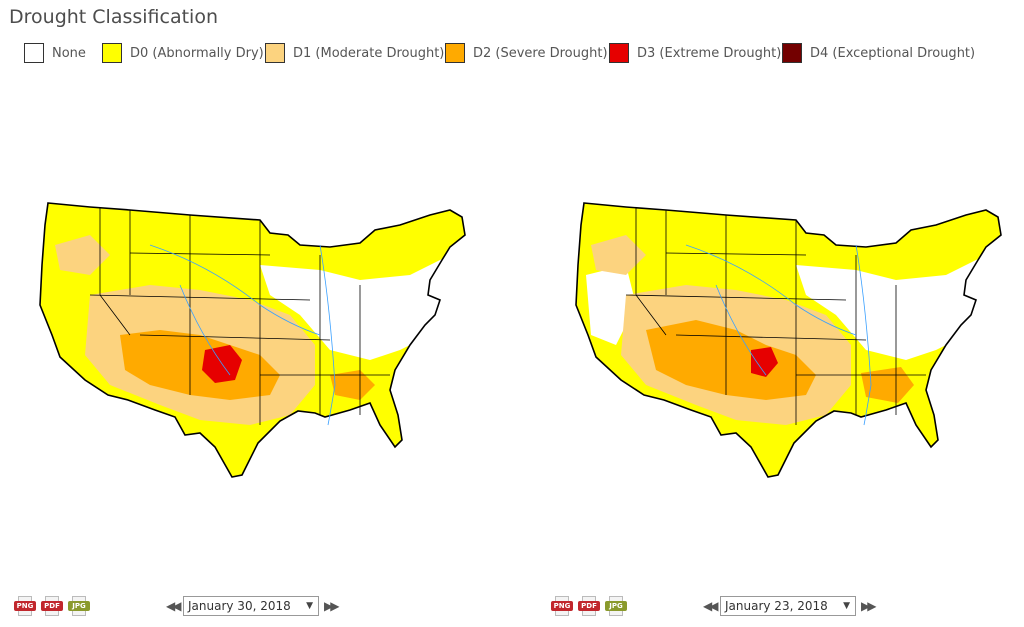  What do you see at coordinates (239, 606) in the screenshot?
I see `date-select-value: January 30, 2018` at bounding box center [239, 606].